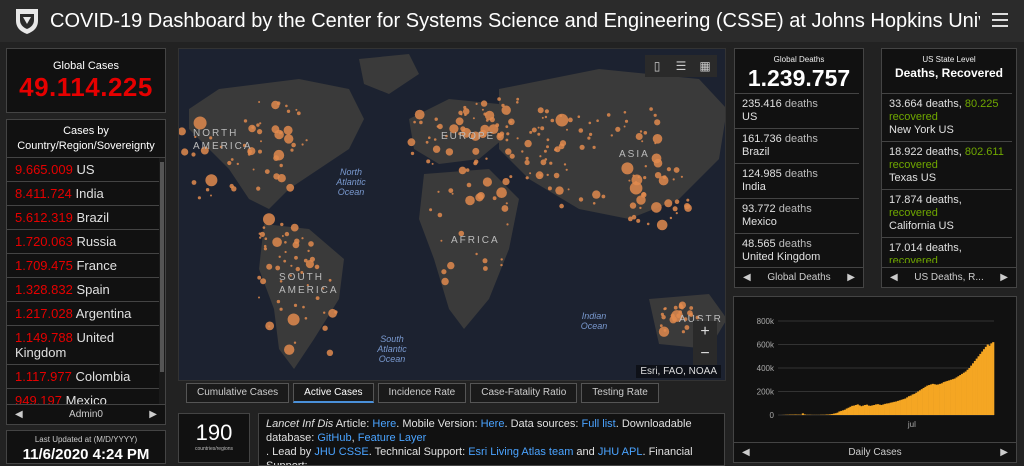  I want to click on country-row: 1.709.475 France, so click(86, 266).